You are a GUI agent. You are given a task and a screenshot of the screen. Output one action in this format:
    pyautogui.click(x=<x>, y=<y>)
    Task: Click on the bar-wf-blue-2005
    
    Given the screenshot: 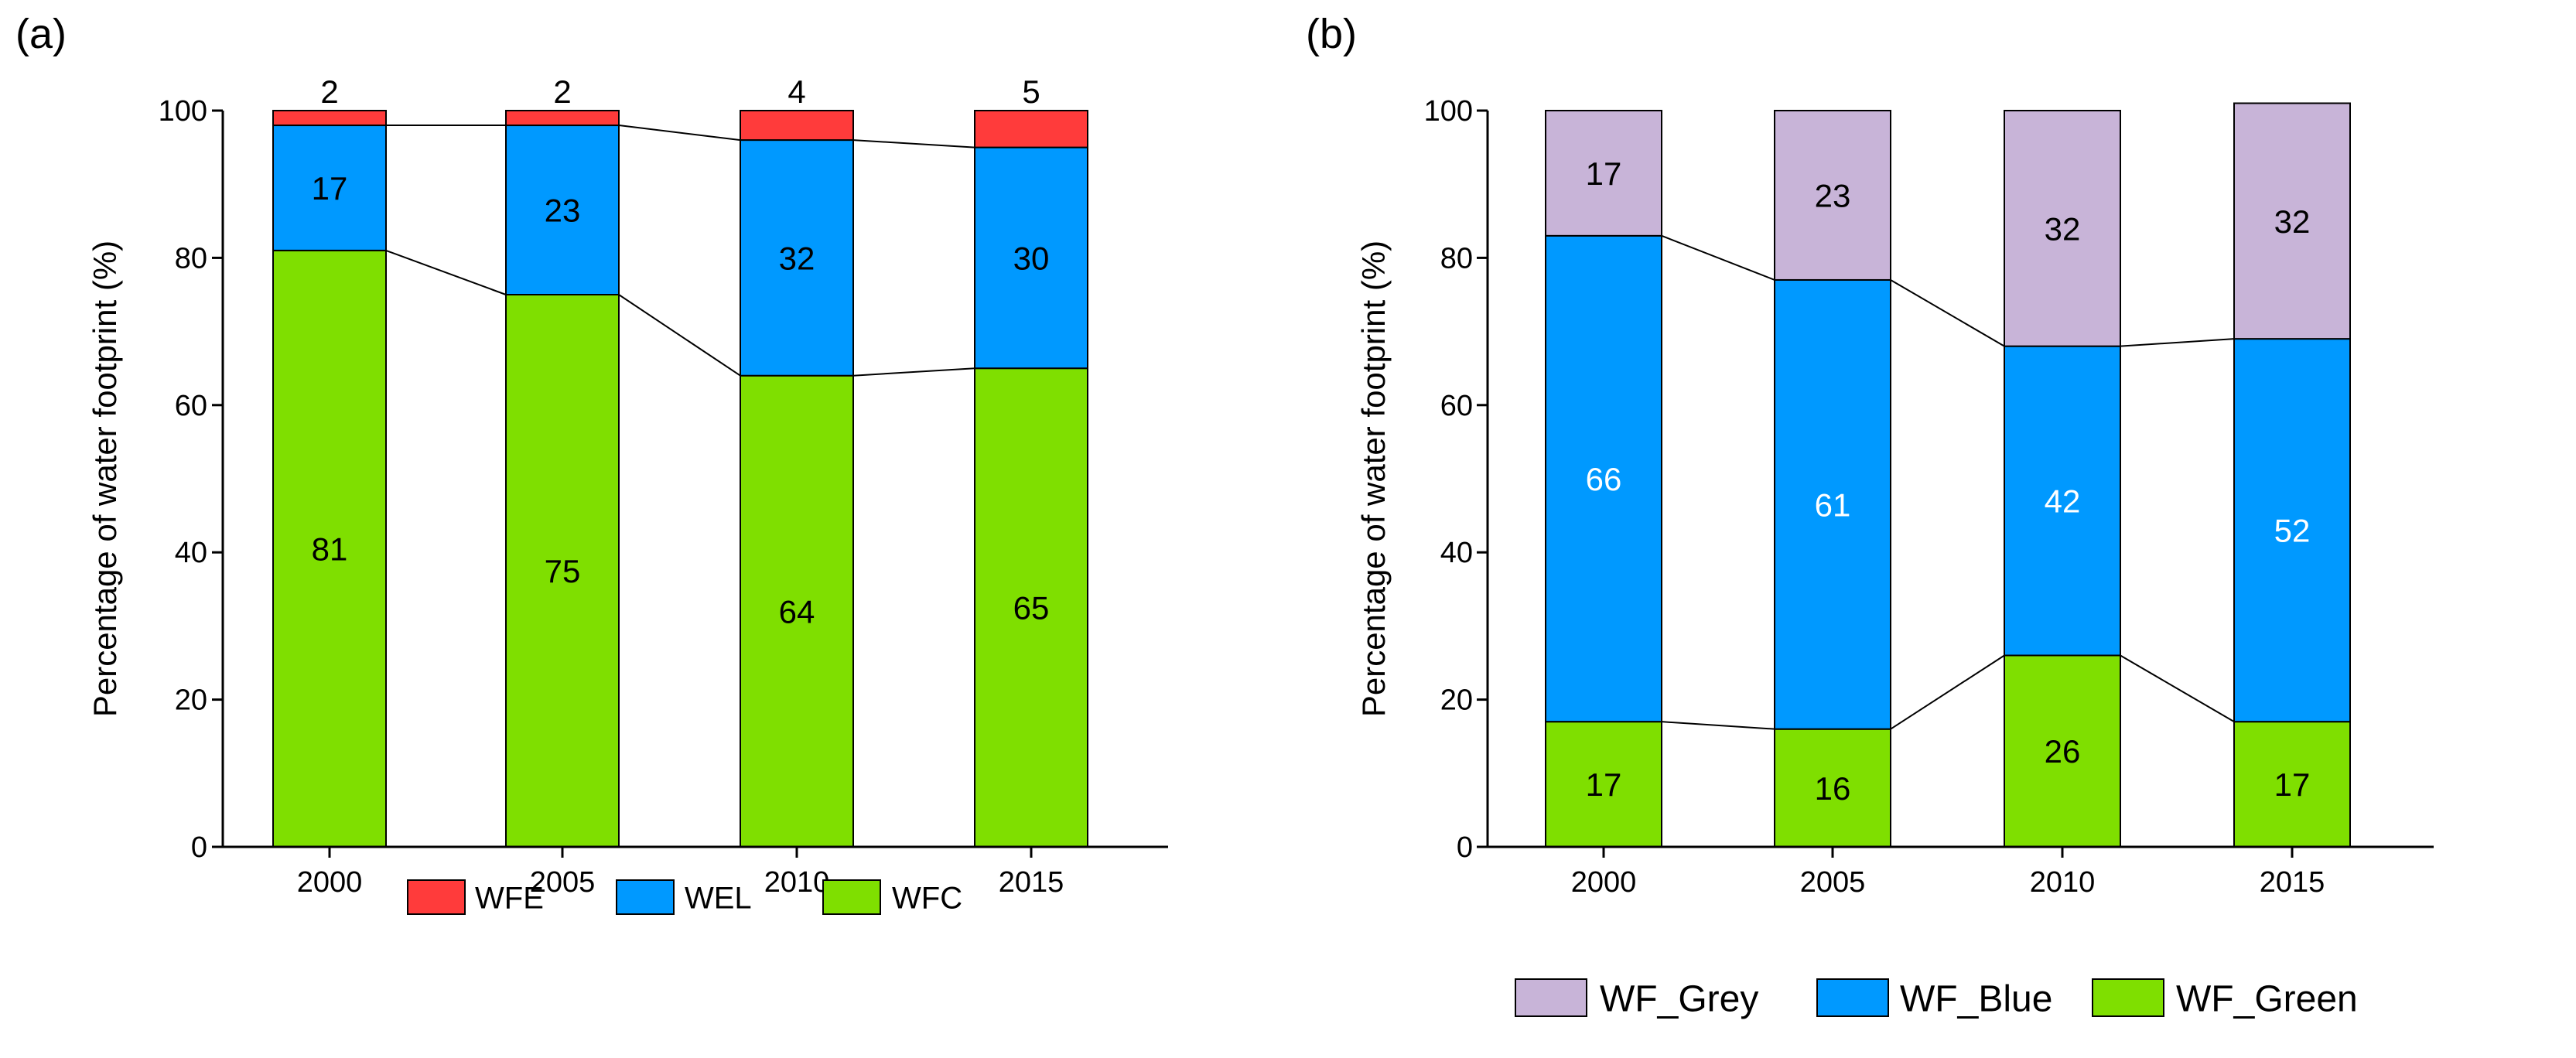 What is the action you would take?
    pyautogui.click(x=1832, y=504)
    